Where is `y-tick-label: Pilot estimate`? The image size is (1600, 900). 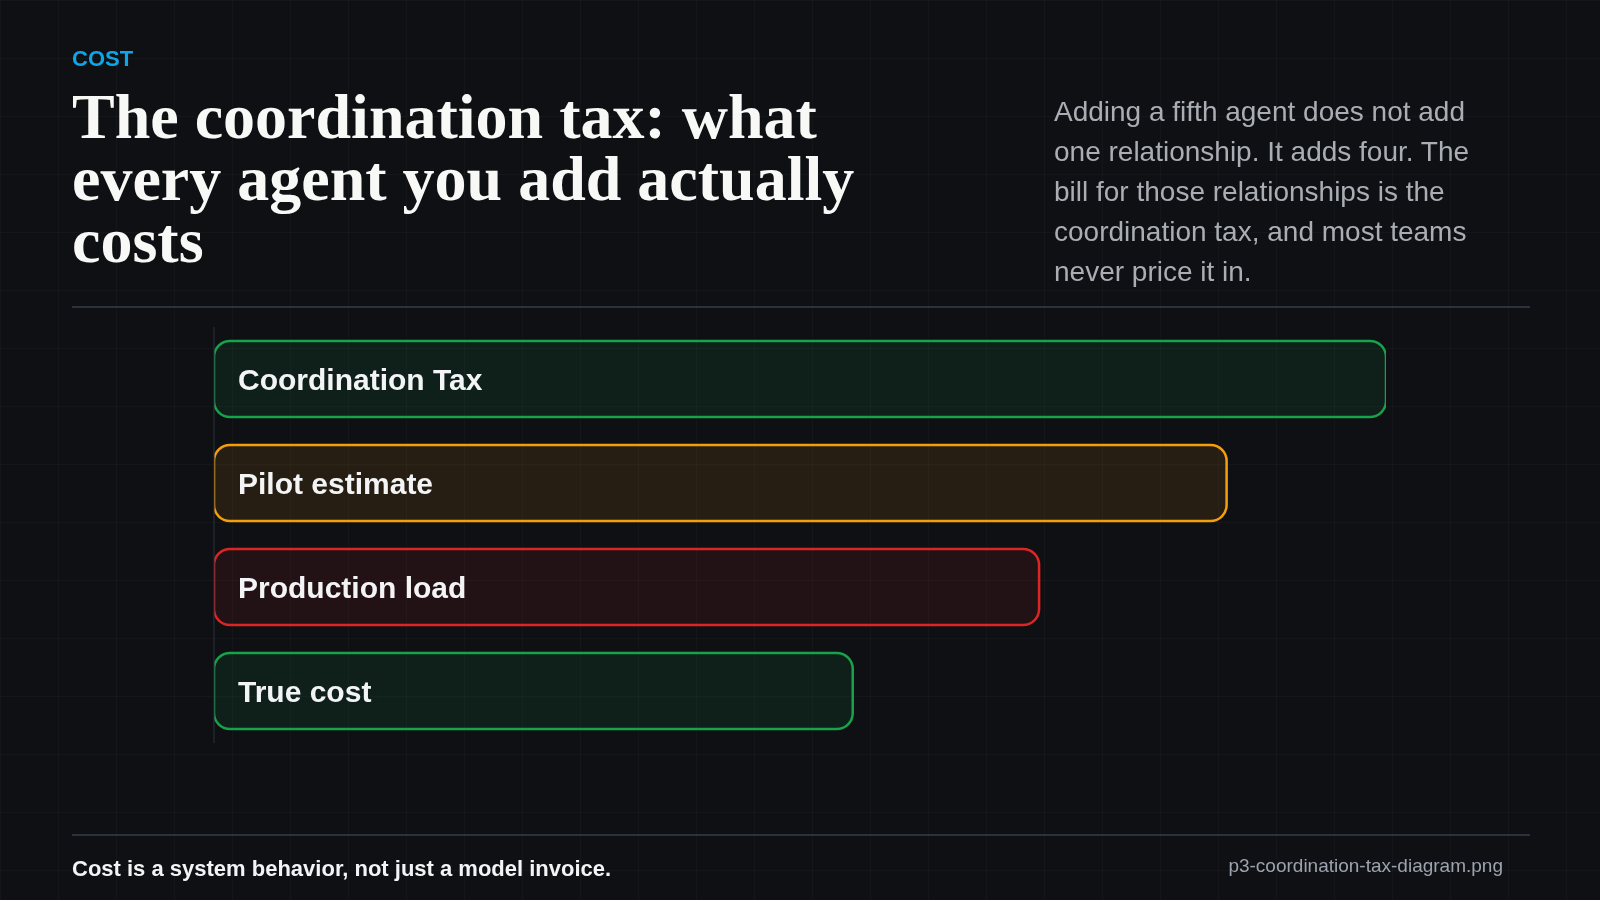
y-tick-label: Pilot estimate is located at coordinates (336, 483).